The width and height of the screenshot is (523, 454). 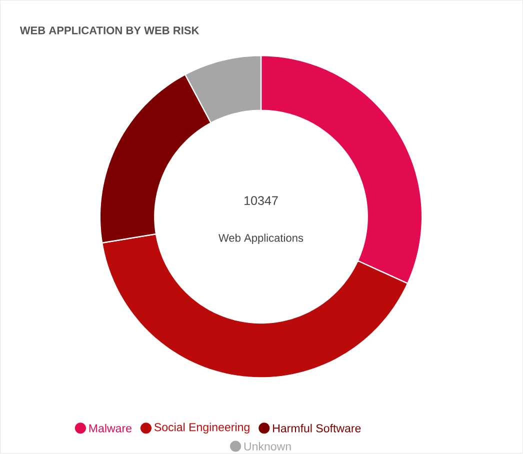 What do you see at coordinates (202, 428) in the screenshot?
I see `legend-label: Social Engineering` at bounding box center [202, 428].